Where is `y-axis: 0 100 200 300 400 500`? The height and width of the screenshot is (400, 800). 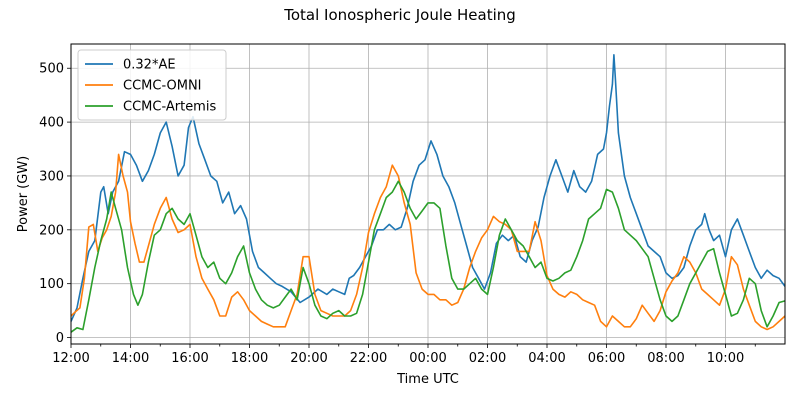 y-axis: 0 100 200 300 400 500 is located at coordinates (55, 204).